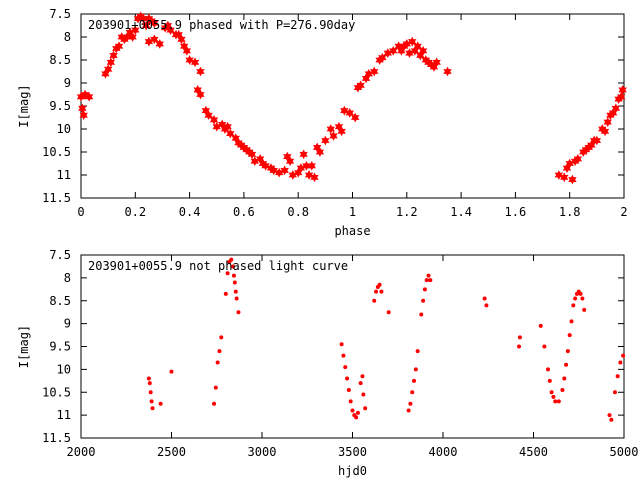 Image resolution: width=640 pixels, height=480 pixels. Describe the element at coordinates (135, 212) in the screenshot. I see `x-tick-label: 0.2` at that location.